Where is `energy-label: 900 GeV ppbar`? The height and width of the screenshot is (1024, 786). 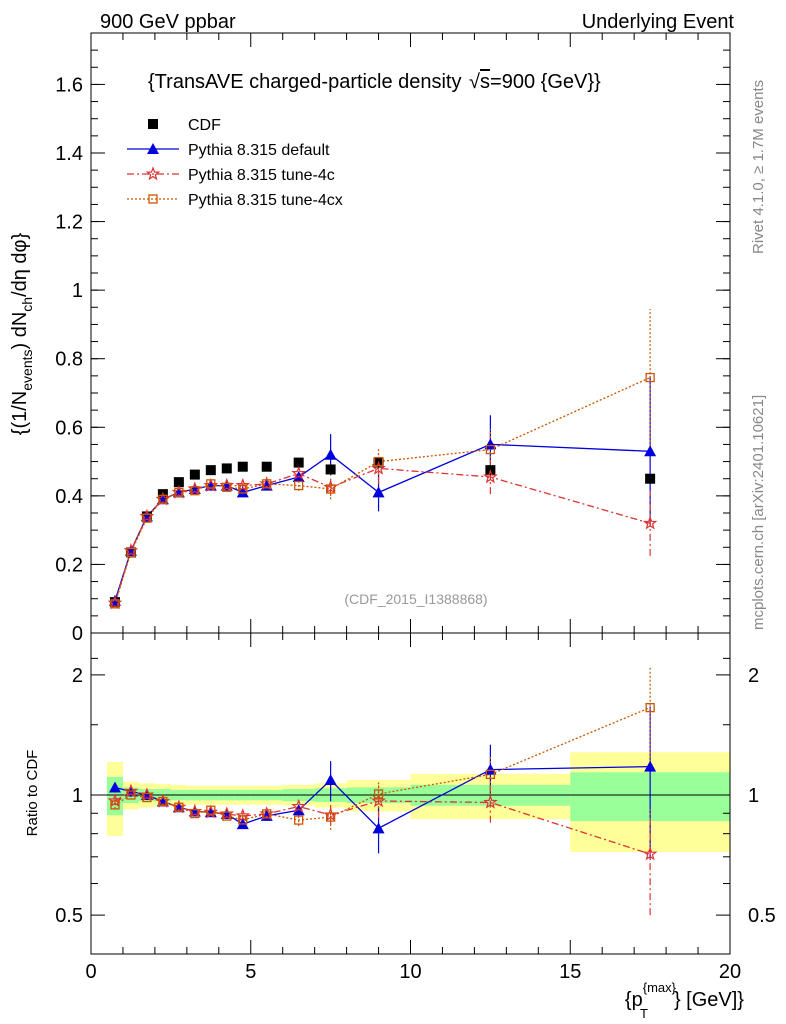
energy-label: 900 GeV ppbar is located at coordinates (168, 22).